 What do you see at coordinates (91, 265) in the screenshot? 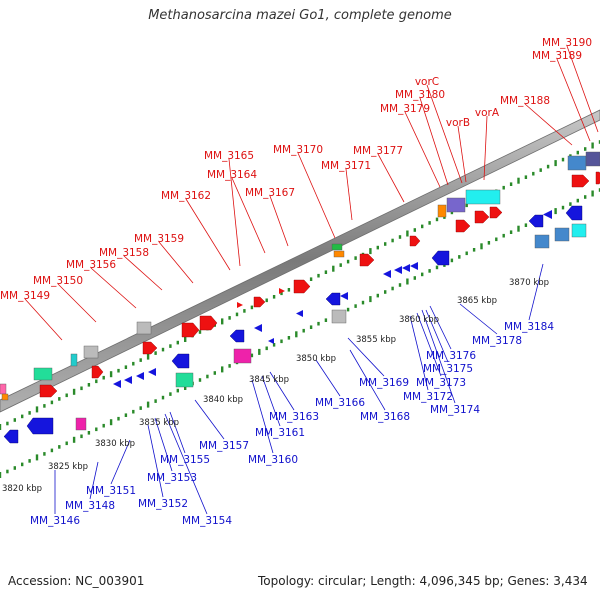
I see `forward-gene-label: MM_3156` at bounding box center [91, 265].